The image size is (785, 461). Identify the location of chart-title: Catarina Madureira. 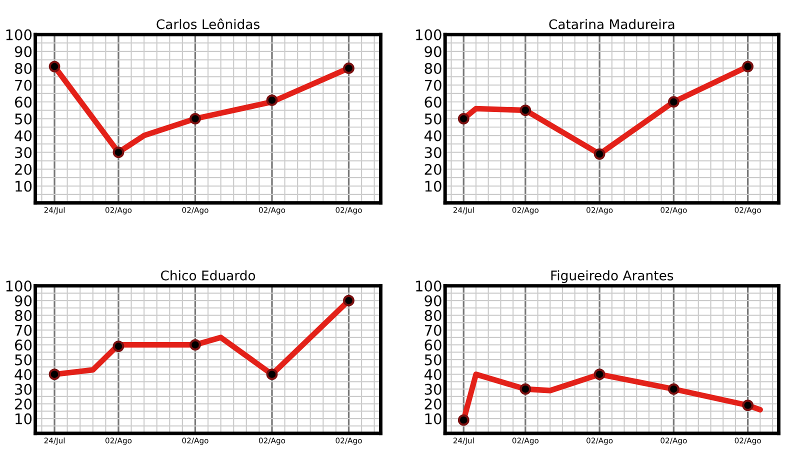
(611, 24).